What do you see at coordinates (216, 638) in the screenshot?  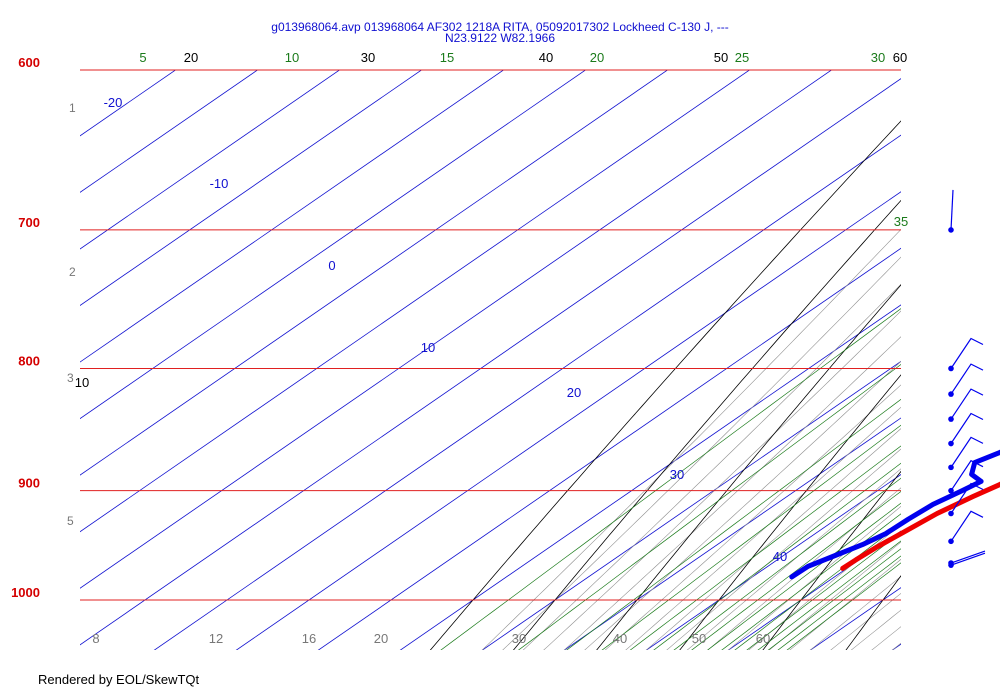 I see `bottom-axis-label: 12` at bounding box center [216, 638].